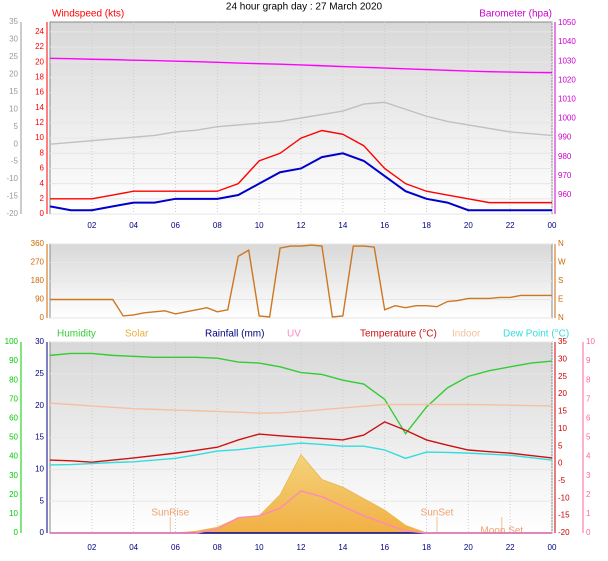 Image resolution: width=608 pixels, height=561 pixels. What do you see at coordinates (565, 194) in the screenshot?
I see `y-tick-label: 960` at bounding box center [565, 194].